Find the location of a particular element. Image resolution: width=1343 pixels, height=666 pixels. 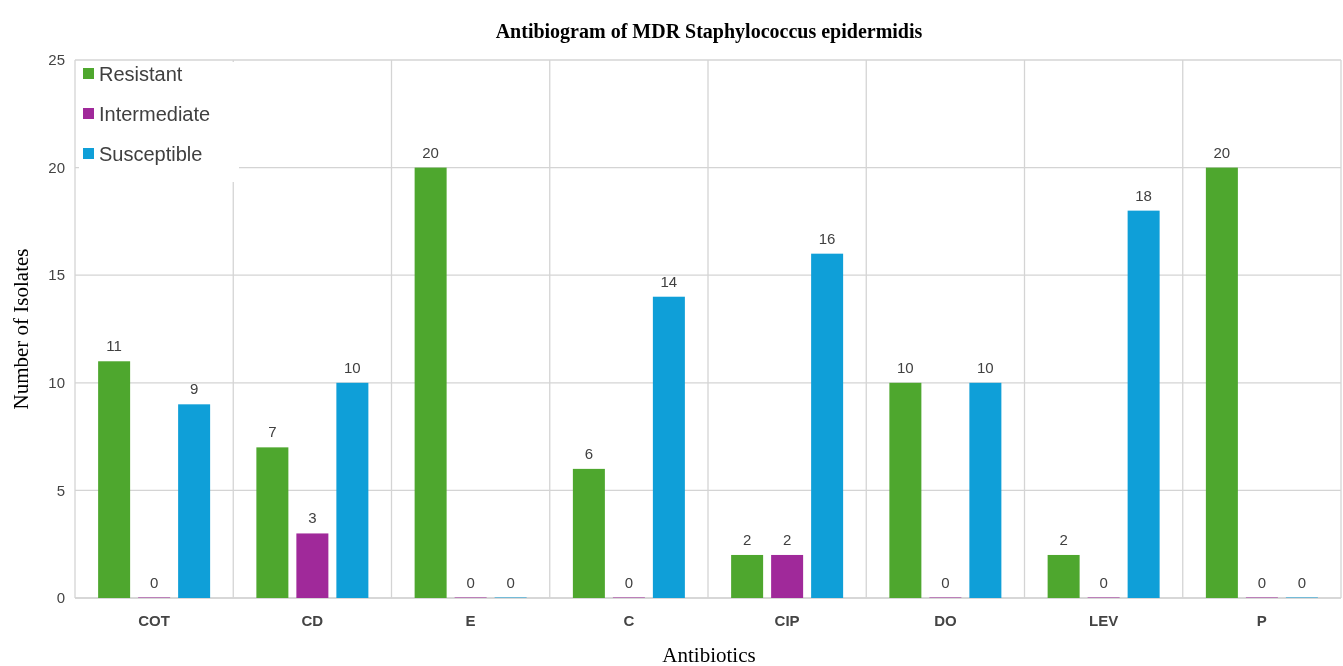

y-tick-label: 0 is located at coordinates (60, 598).